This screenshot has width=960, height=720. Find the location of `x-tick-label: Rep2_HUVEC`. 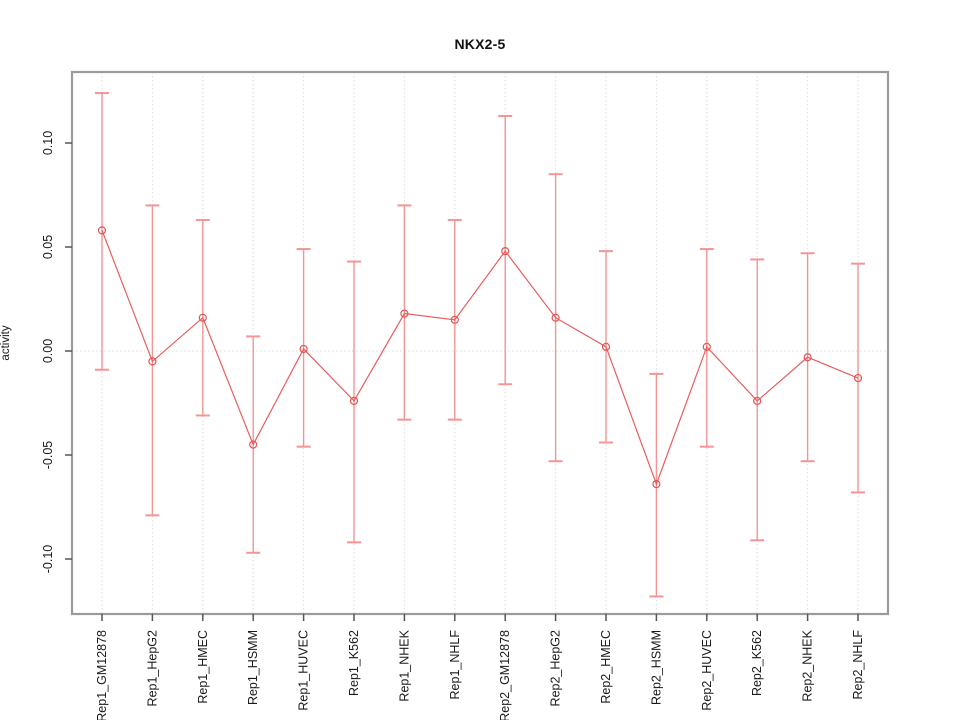

x-tick-label: Rep2_HUVEC is located at coordinates (707, 670).